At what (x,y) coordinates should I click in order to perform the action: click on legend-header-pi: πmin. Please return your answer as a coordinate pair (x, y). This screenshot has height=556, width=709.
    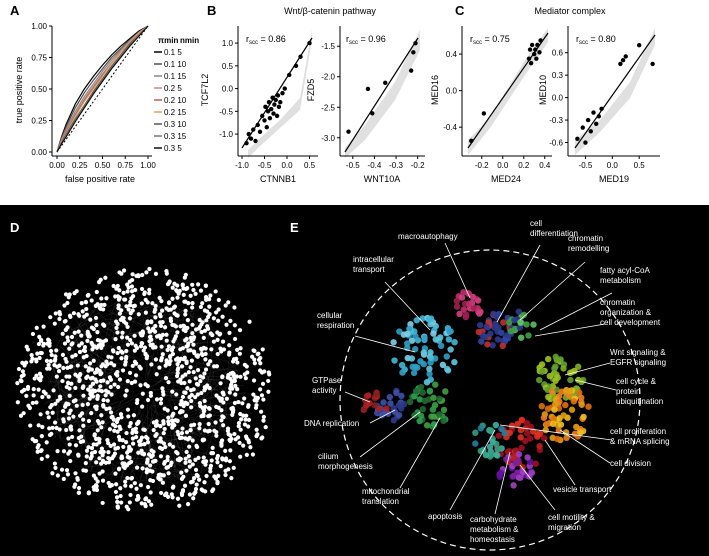
    Looking at the image, I should click on (168, 40).